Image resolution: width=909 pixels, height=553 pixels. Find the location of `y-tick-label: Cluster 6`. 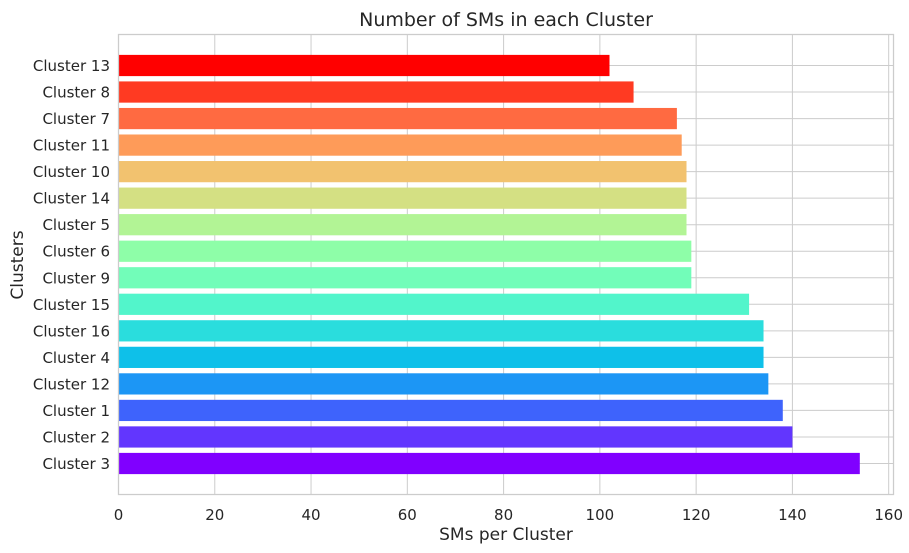

y-tick-label: Cluster 6 is located at coordinates (76, 252).